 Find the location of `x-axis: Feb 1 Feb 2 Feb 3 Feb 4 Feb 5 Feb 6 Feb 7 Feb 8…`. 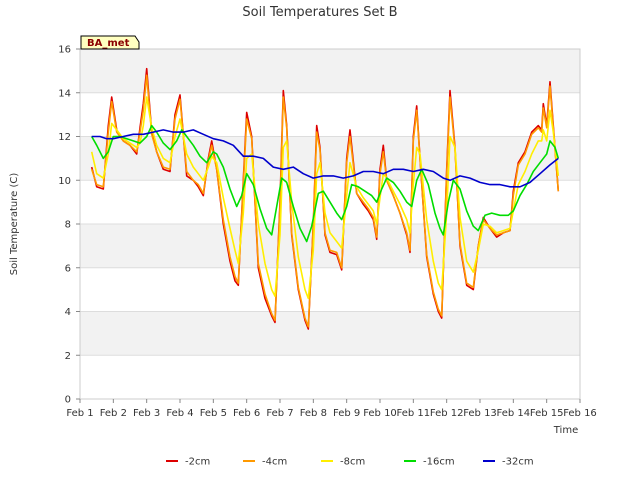

x-axis: Feb 1 Feb 2 Feb 3 Feb 4 Feb 5 Feb 6 Feb 7 Feb 8… is located at coordinates (331, 409).